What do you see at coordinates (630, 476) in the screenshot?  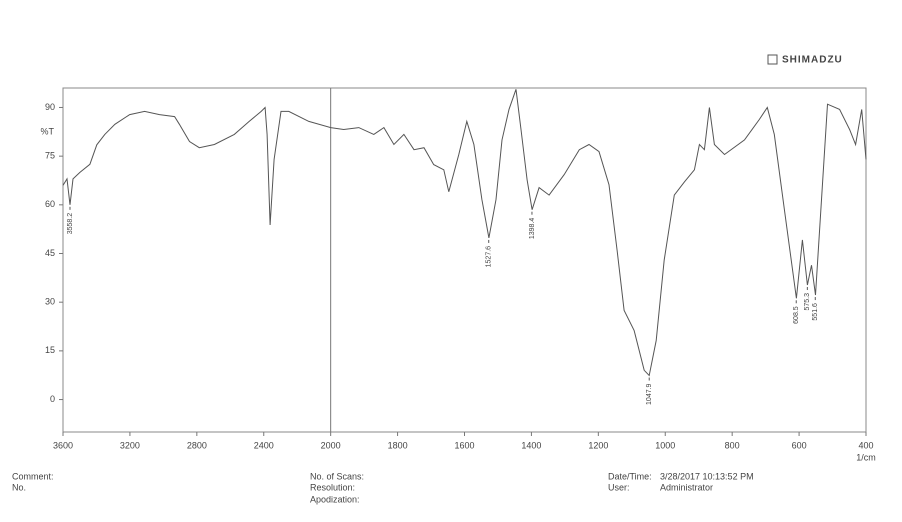 I see `footer-text: Date/Time:` at bounding box center [630, 476].